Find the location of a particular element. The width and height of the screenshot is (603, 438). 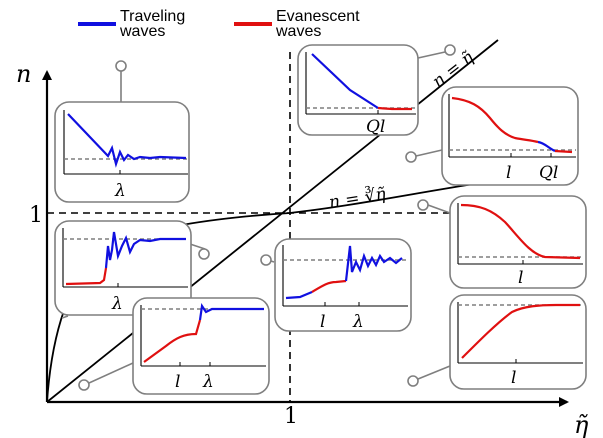

panel-4-leader is located at coordinates (197, 246).